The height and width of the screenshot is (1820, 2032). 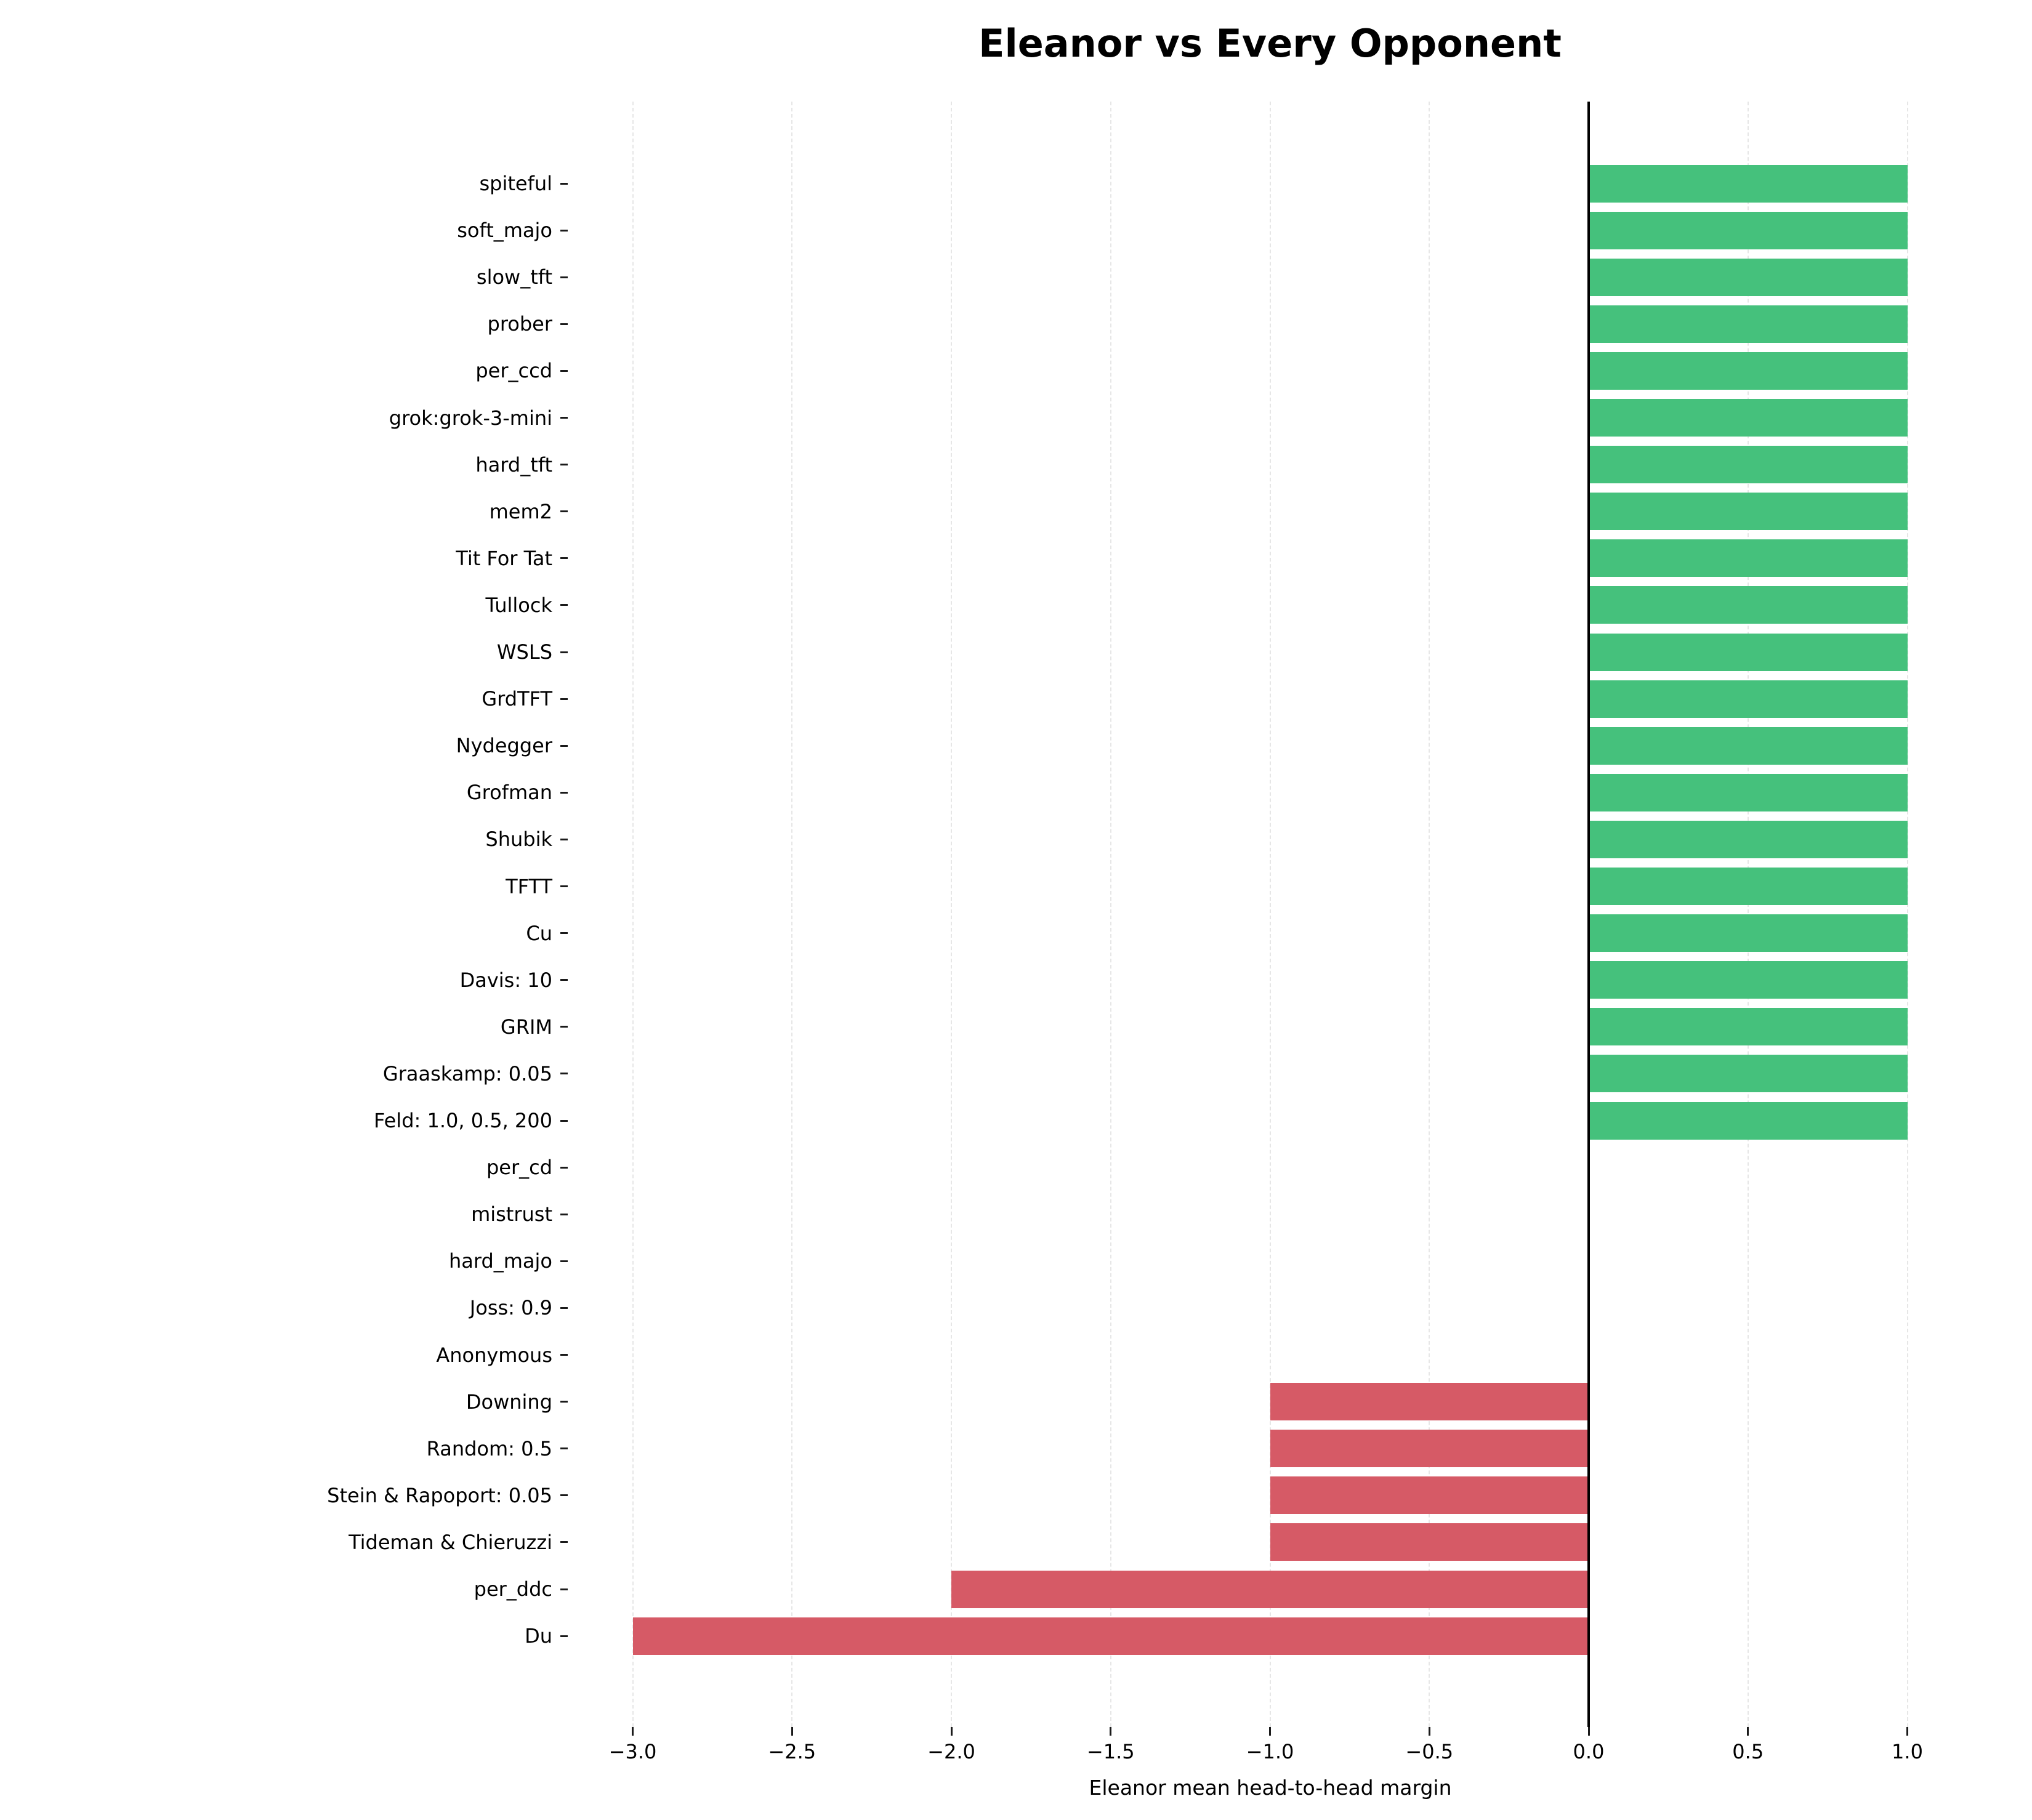 What do you see at coordinates (1748, 1074) in the screenshot?
I see `bar-Graaskamp: 0.05` at bounding box center [1748, 1074].